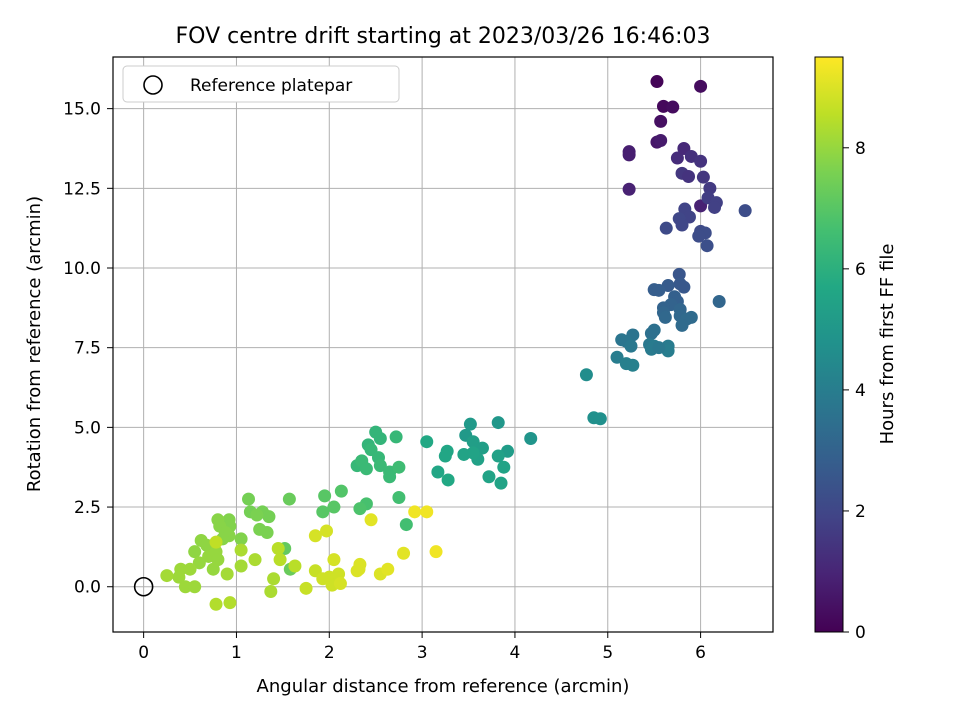 This screenshot has width=960, height=720. Describe the element at coordinates (236, 653) in the screenshot. I see `x-tick-label: 1` at that location.